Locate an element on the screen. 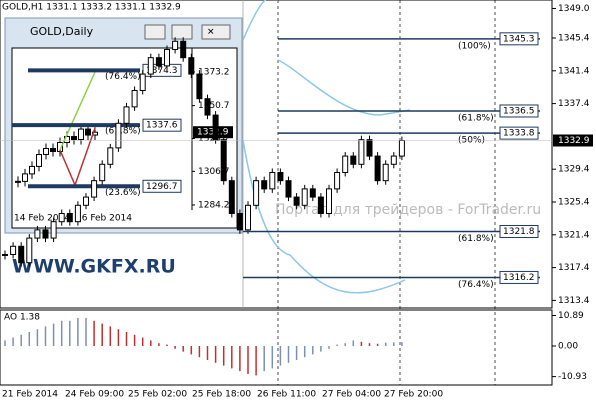  inset-price-label: 1350.7 is located at coordinates (214, 106).